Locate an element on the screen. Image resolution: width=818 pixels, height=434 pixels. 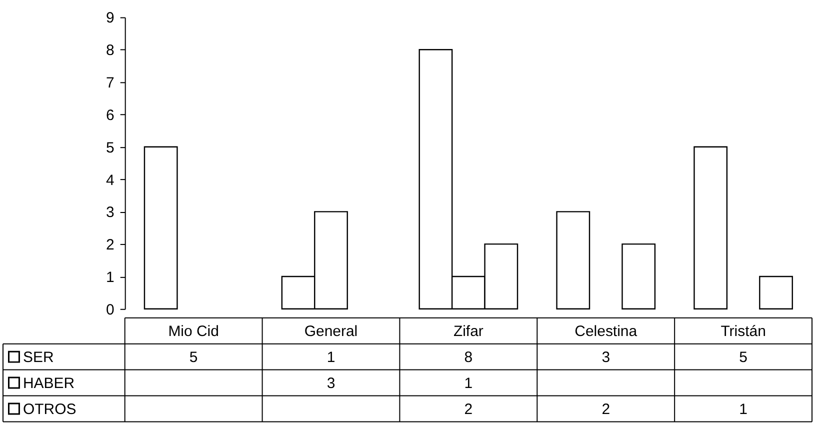
y-tick-label: 9 is located at coordinates (110, 18).